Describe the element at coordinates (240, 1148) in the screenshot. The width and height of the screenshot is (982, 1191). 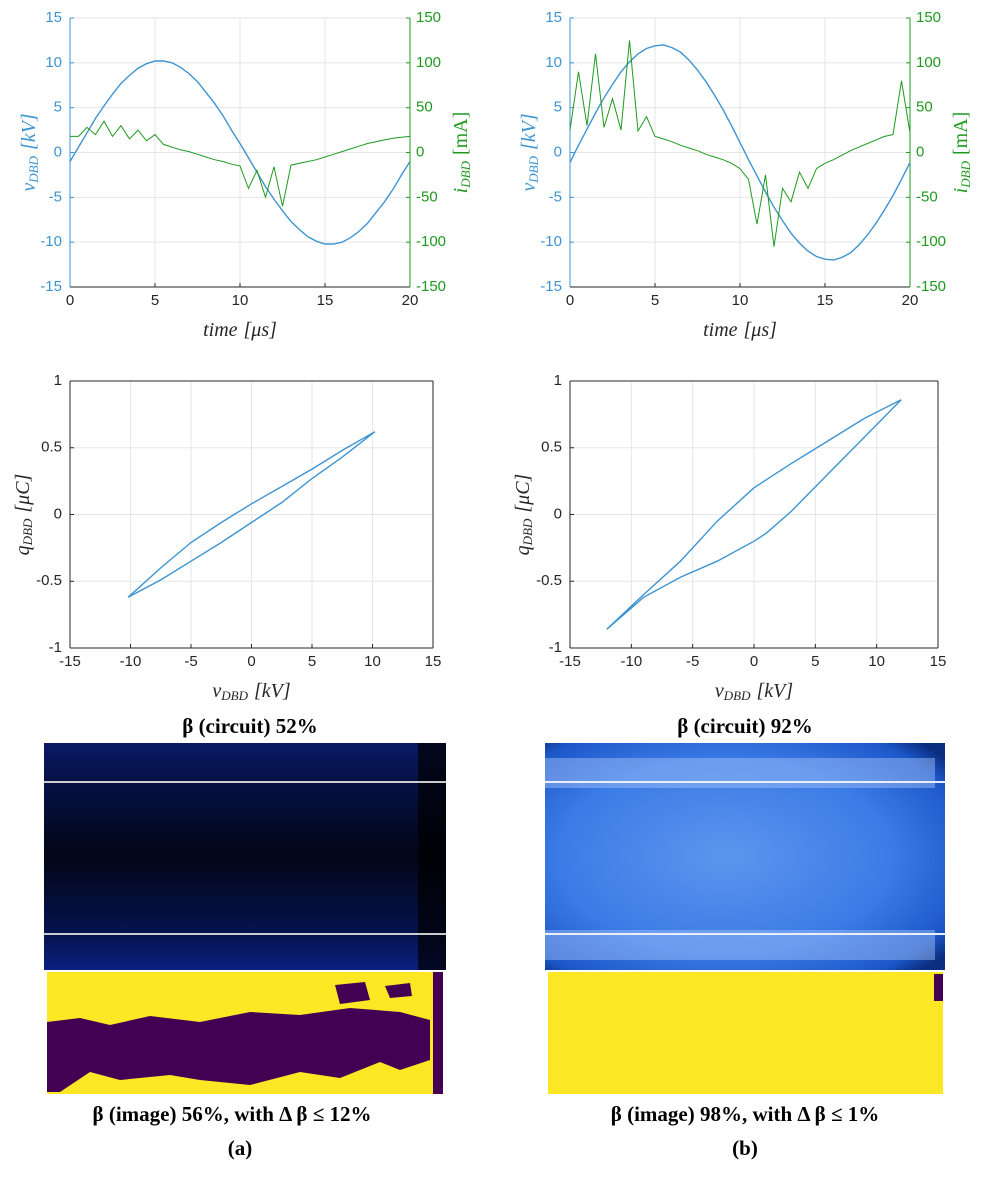
I see `panel-label: (a)` at that location.